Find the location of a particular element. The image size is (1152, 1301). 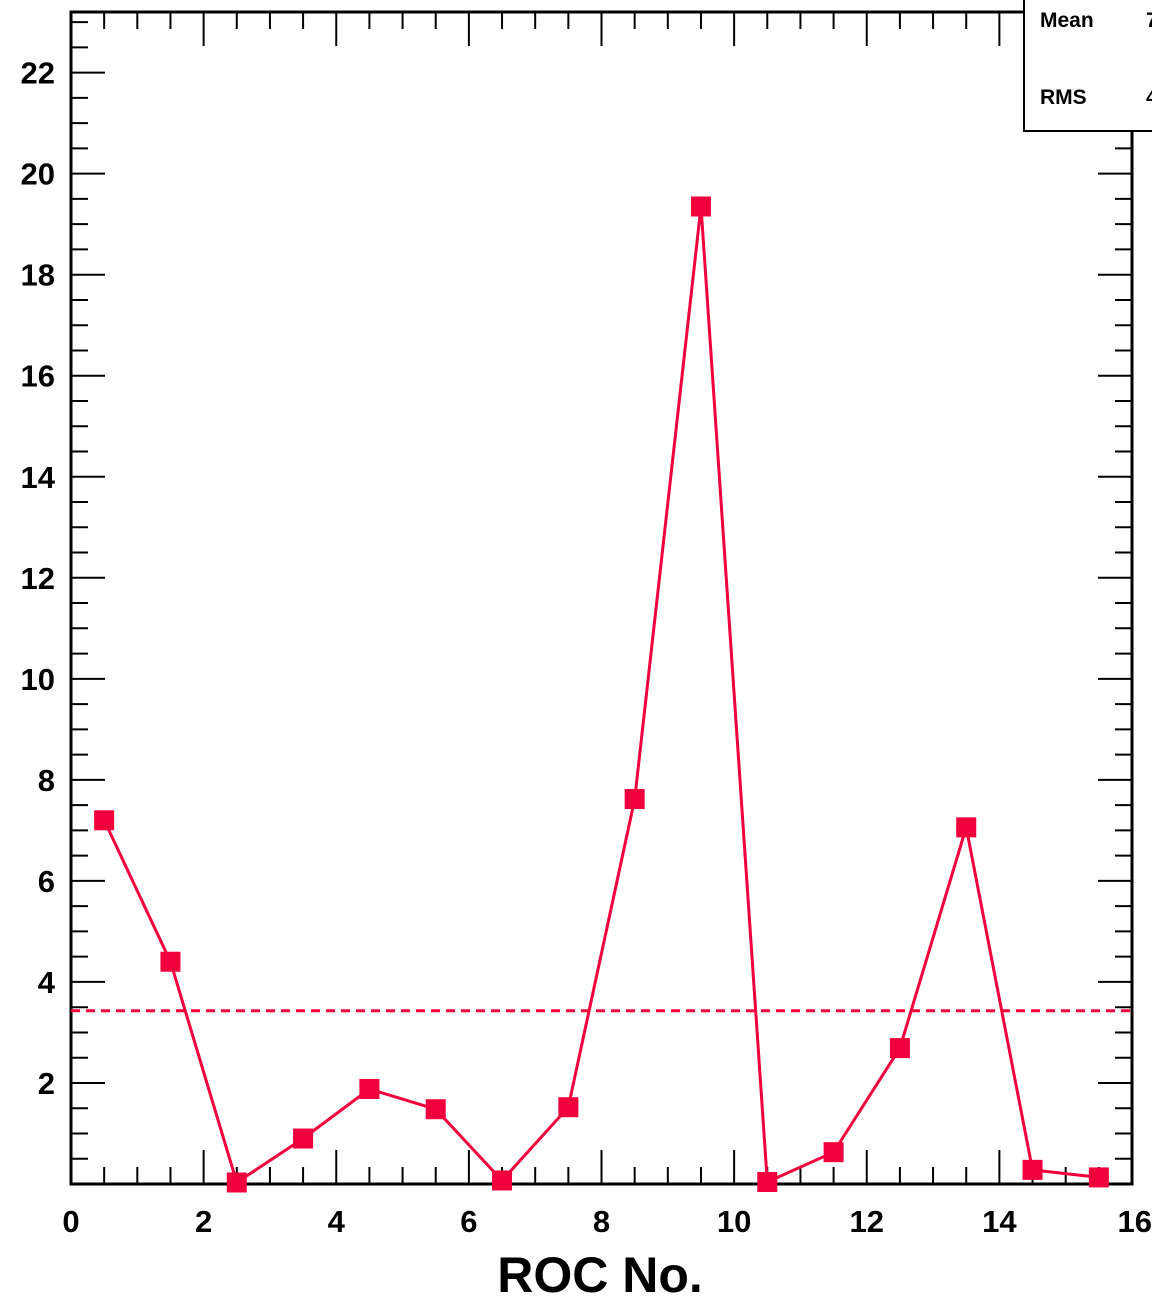

y-tick-label: 18 is located at coordinates (38, 275).